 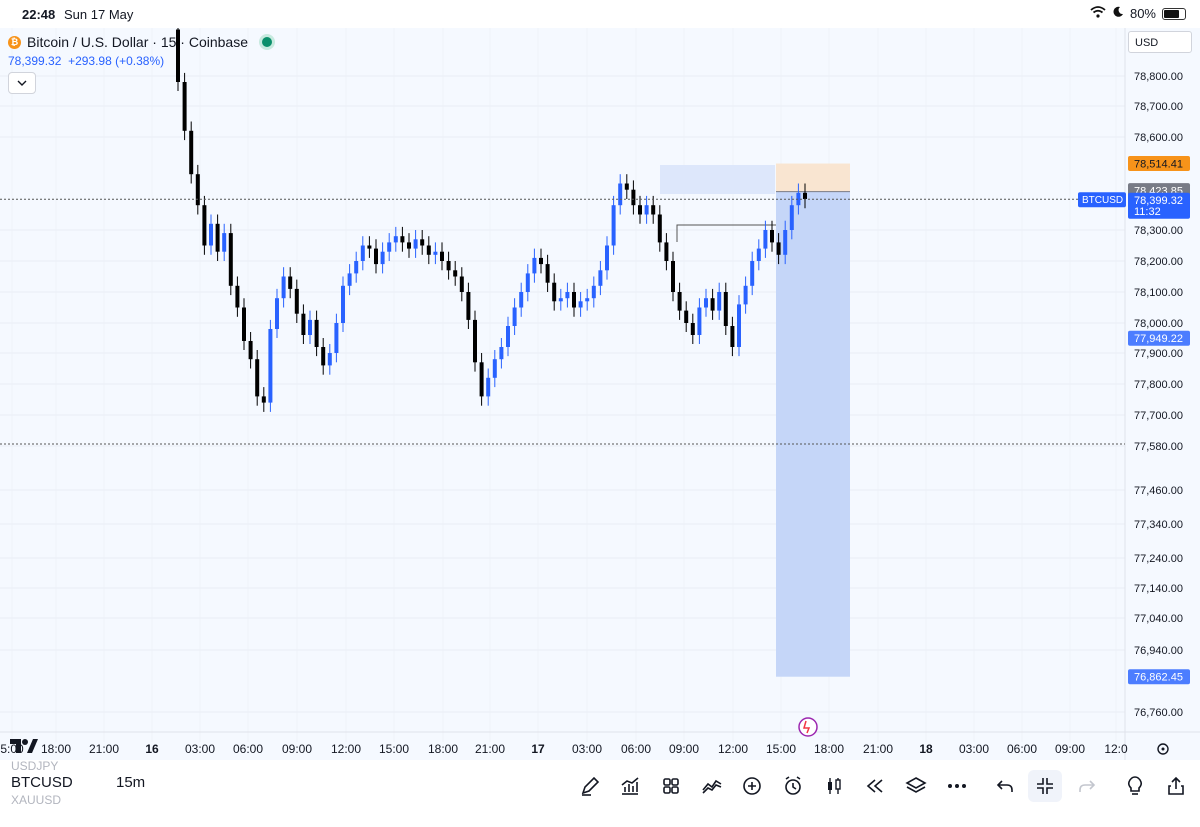 What do you see at coordinates (1160, 42) in the screenshot?
I see `currency-selector: USD` at bounding box center [1160, 42].